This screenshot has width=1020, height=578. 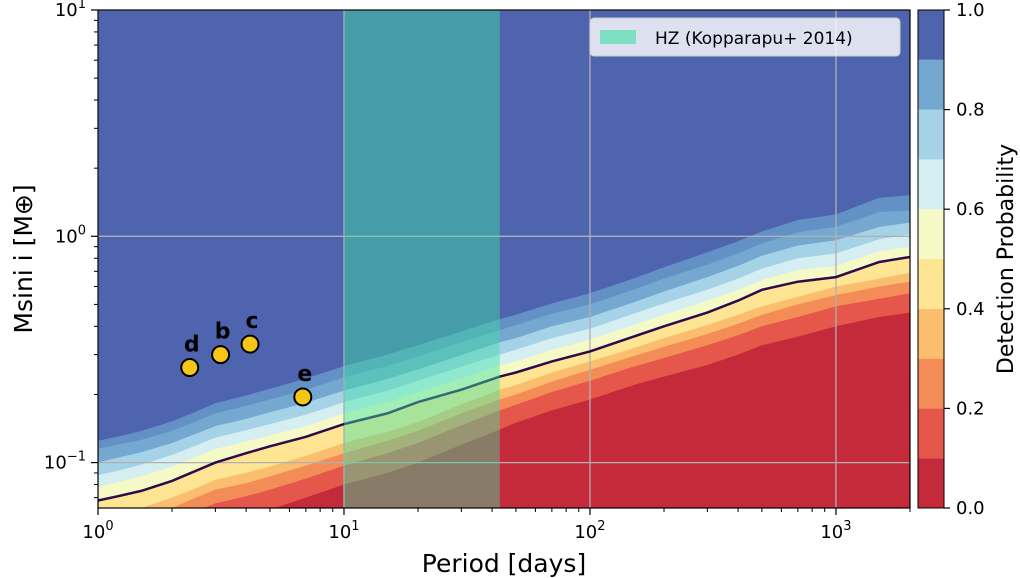 What do you see at coordinates (70, 235) in the screenshot?
I see `y-tick-label: 100` at bounding box center [70, 235].